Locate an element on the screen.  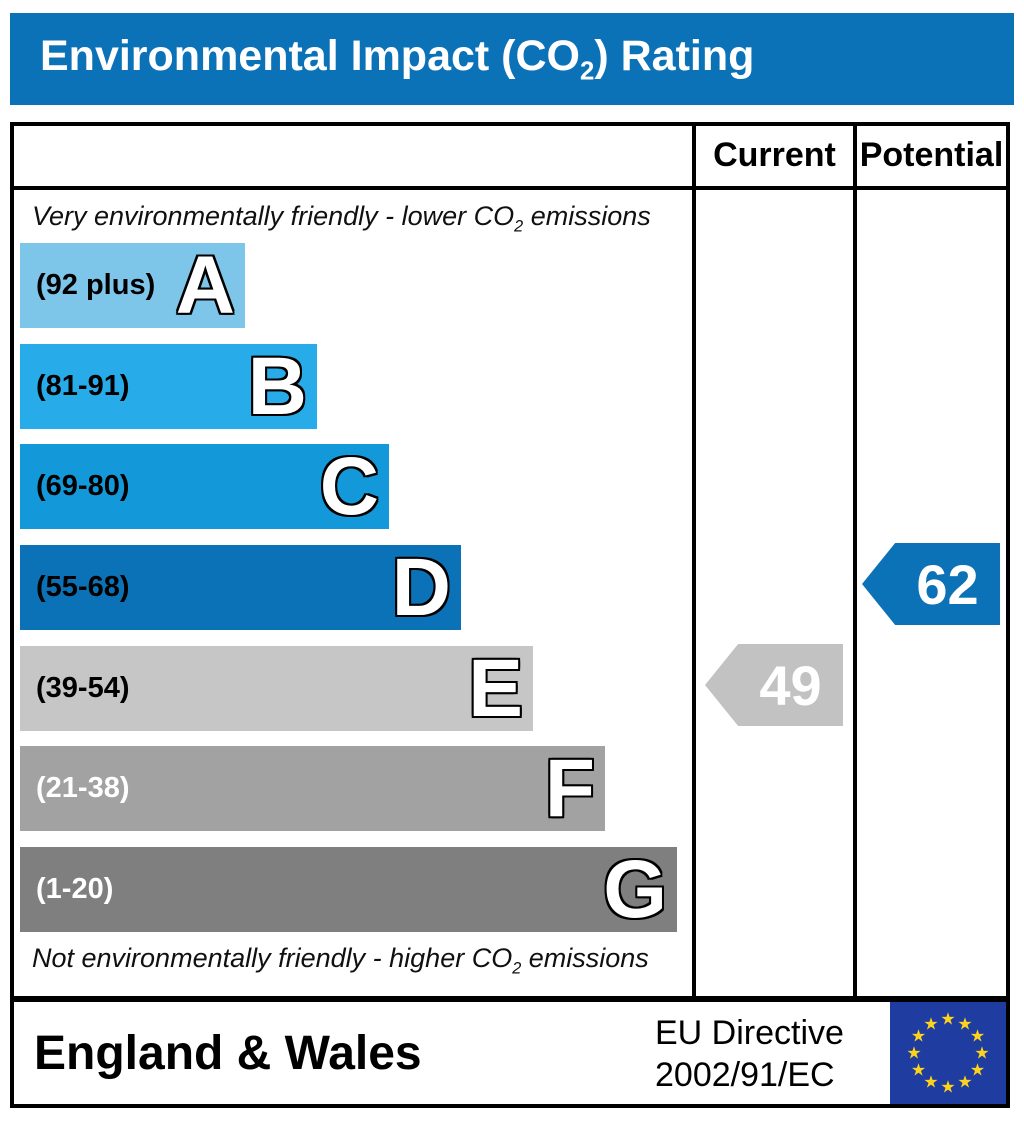
header-row-divider is located at coordinates (510, 188).